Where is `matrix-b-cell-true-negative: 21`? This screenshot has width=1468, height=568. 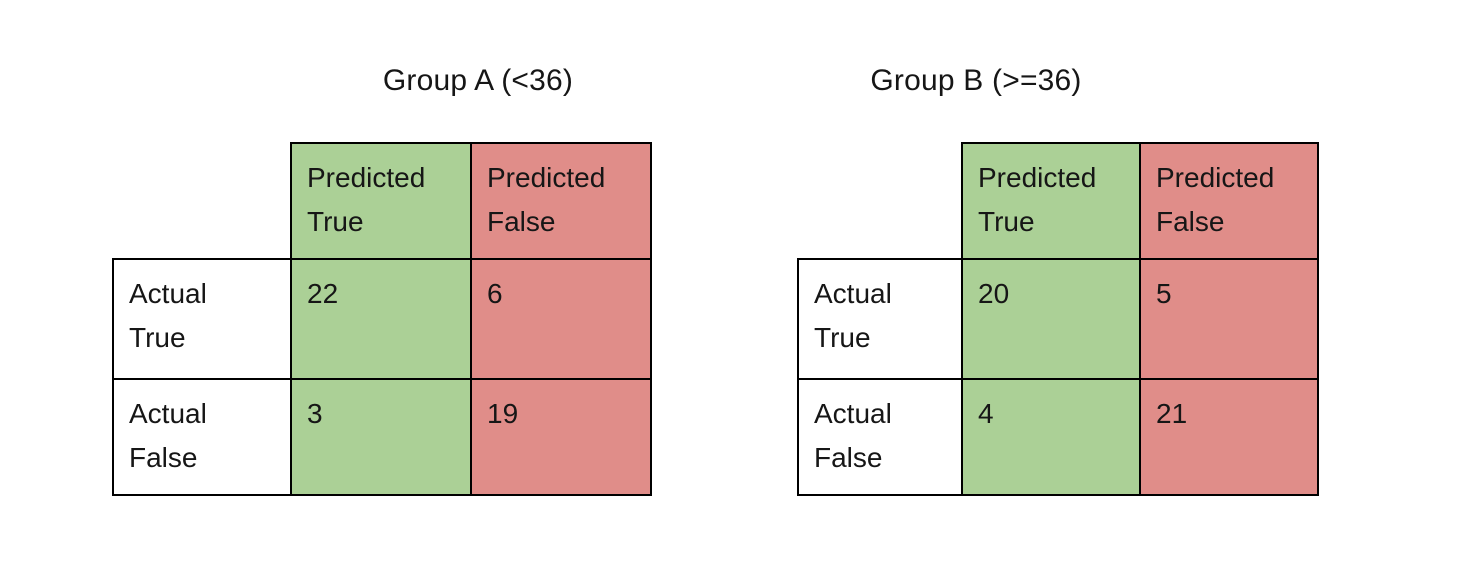
matrix-b-cell-true-negative: 21 is located at coordinates (1229, 437).